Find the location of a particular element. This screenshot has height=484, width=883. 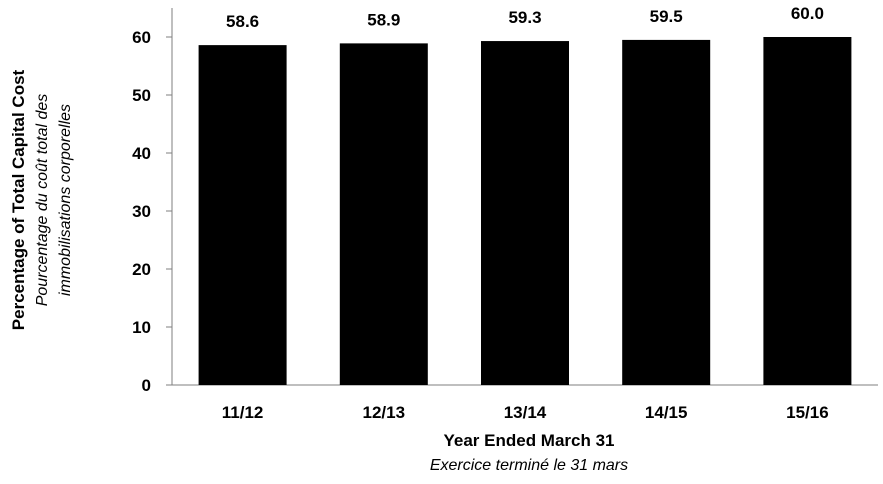

y-ticks: 0 10 20 30 40 50 60 is located at coordinates (152, 211).